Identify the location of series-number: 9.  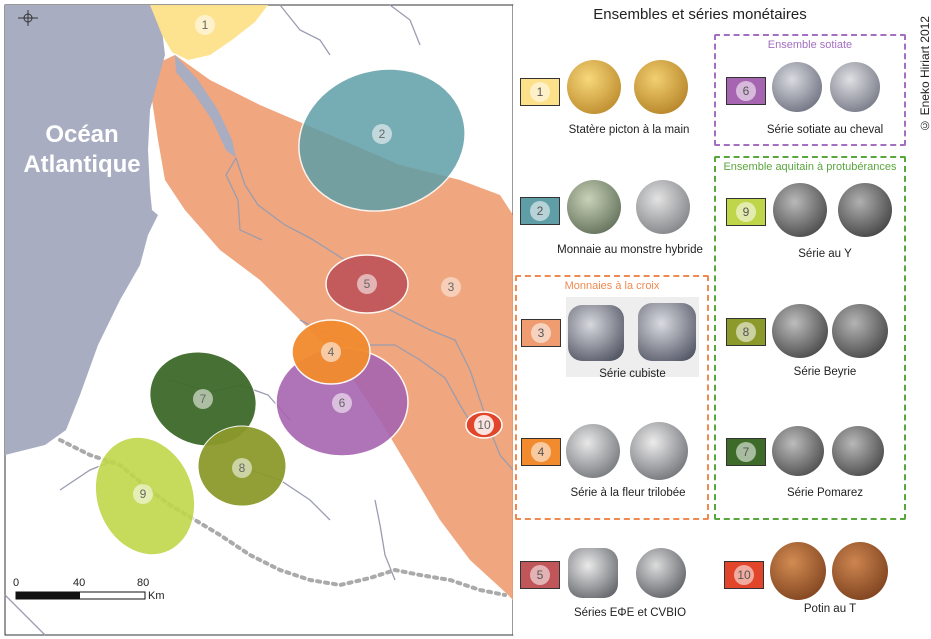
(746, 212).